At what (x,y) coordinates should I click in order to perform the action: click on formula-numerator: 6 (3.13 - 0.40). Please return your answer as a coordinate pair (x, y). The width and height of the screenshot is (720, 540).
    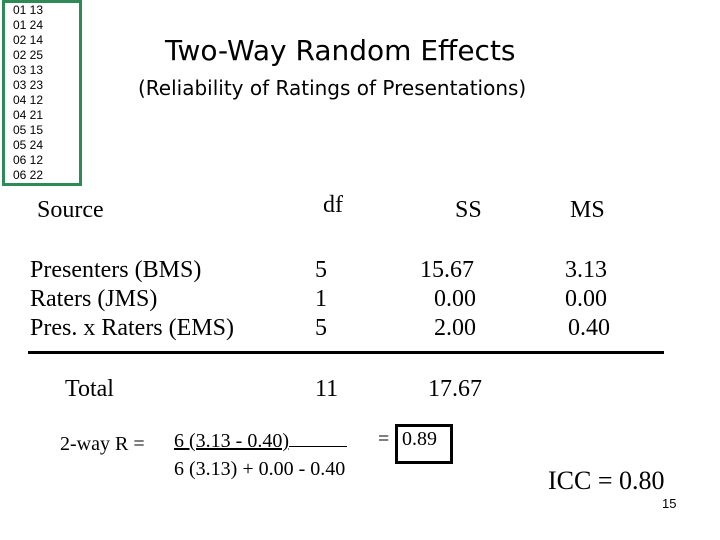
    Looking at the image, I should click on (260, 440).